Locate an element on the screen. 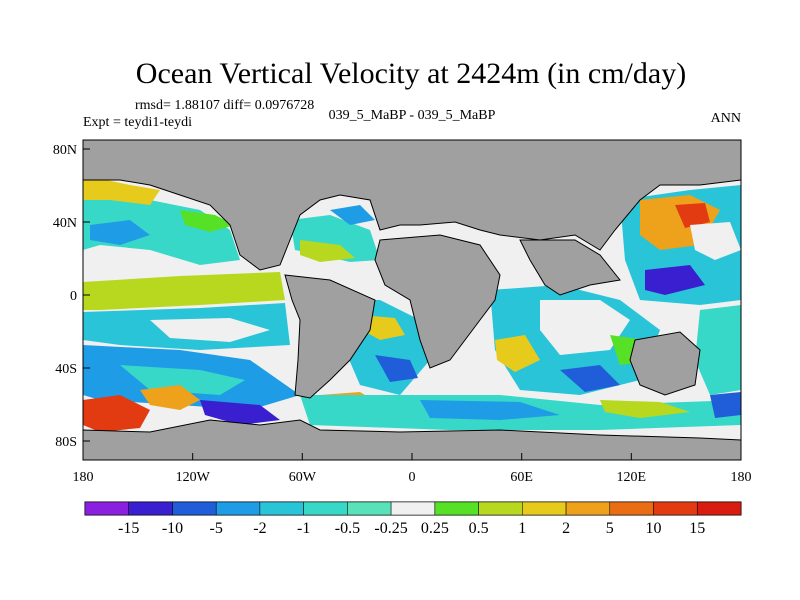  land-asia-south is located at coordinates (570, 267).